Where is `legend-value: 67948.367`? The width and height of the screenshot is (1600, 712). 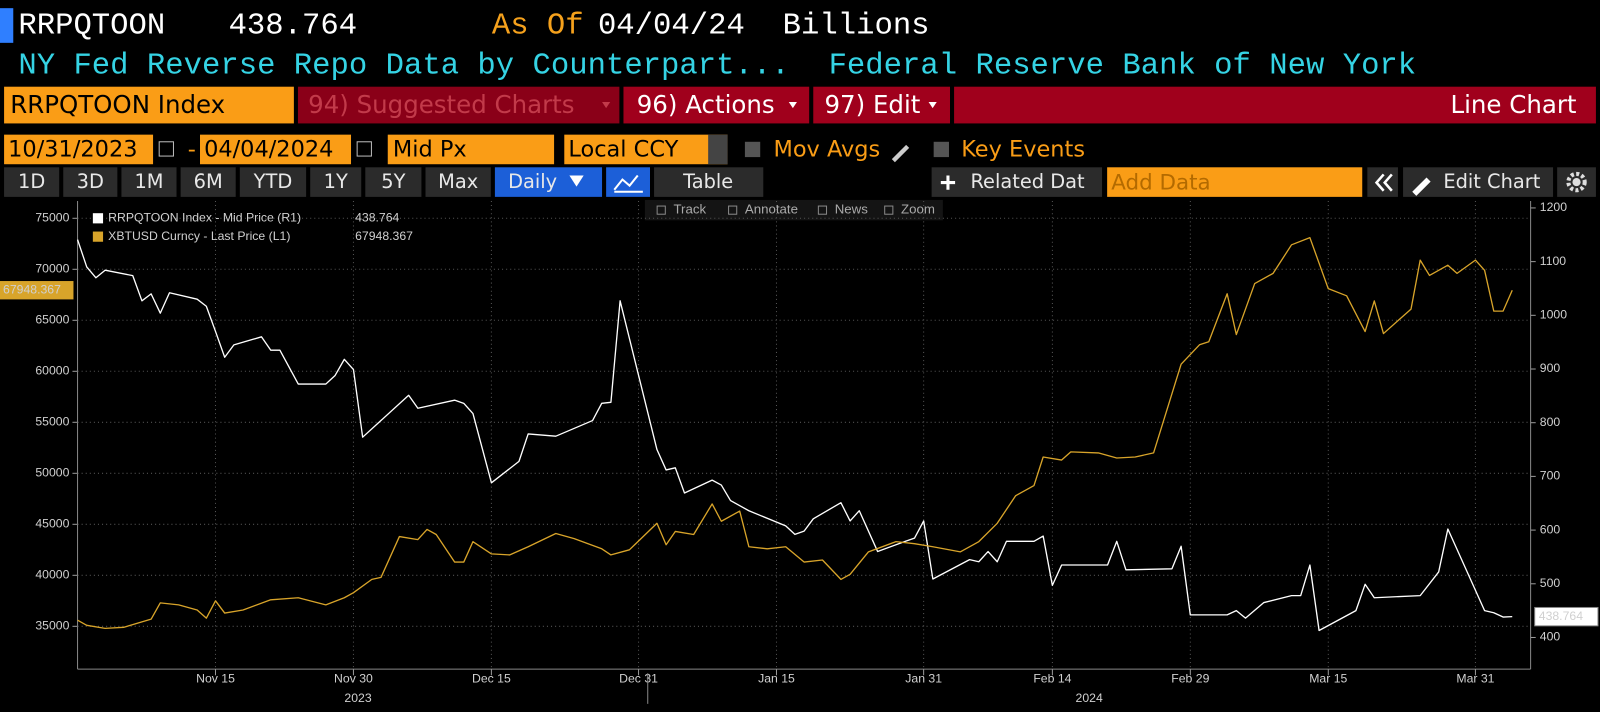 legend-value: 67948.367 is located at coordinates (384, 236).